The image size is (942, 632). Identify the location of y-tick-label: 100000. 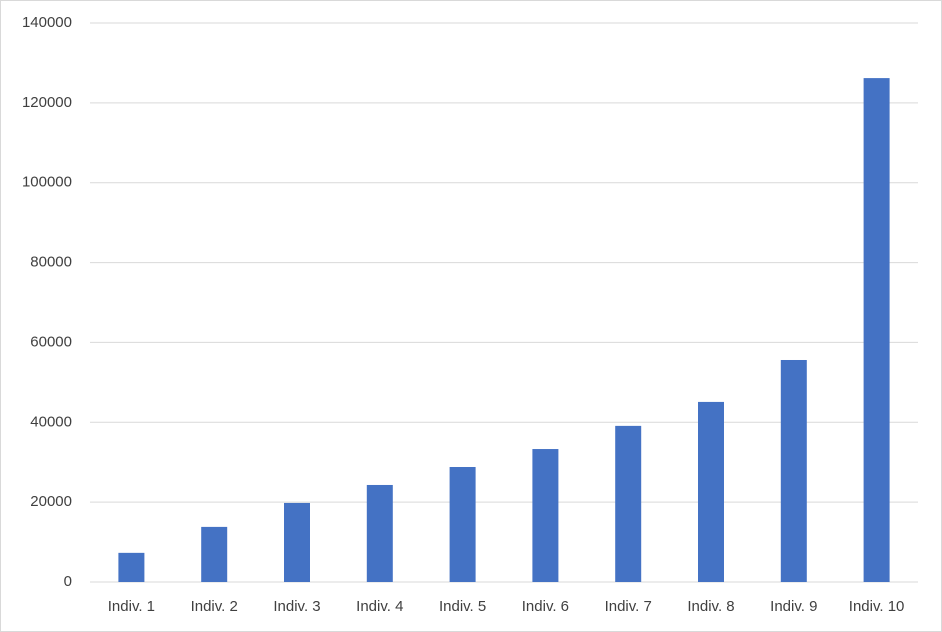
(47, 182).